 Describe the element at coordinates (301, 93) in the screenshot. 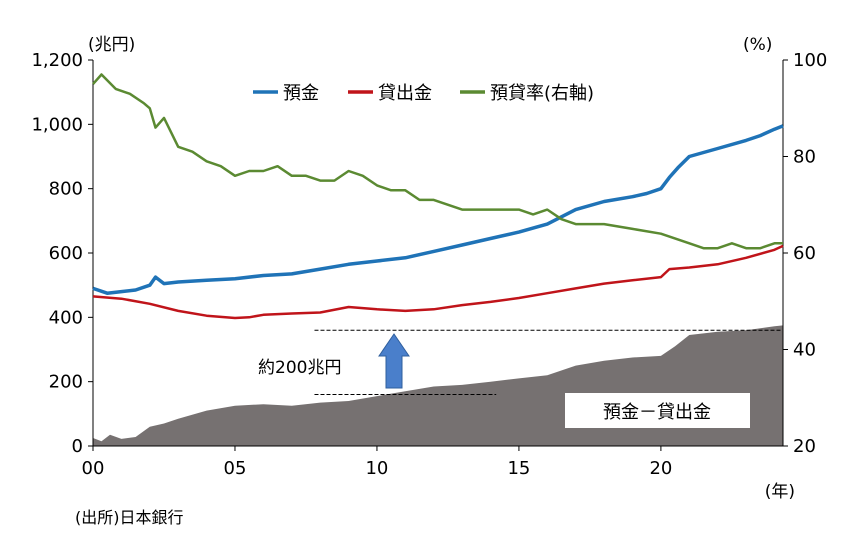

I see `legend-label-1: 預金` at that location.